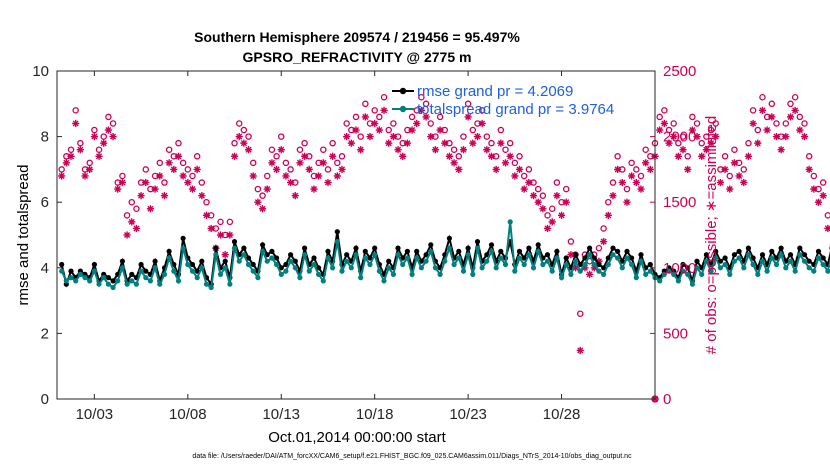 The image size is (830, 475). Describe the element at coordinates (468, 414) in the screenshot. I see `x-tick-label: 10/23` at that location.